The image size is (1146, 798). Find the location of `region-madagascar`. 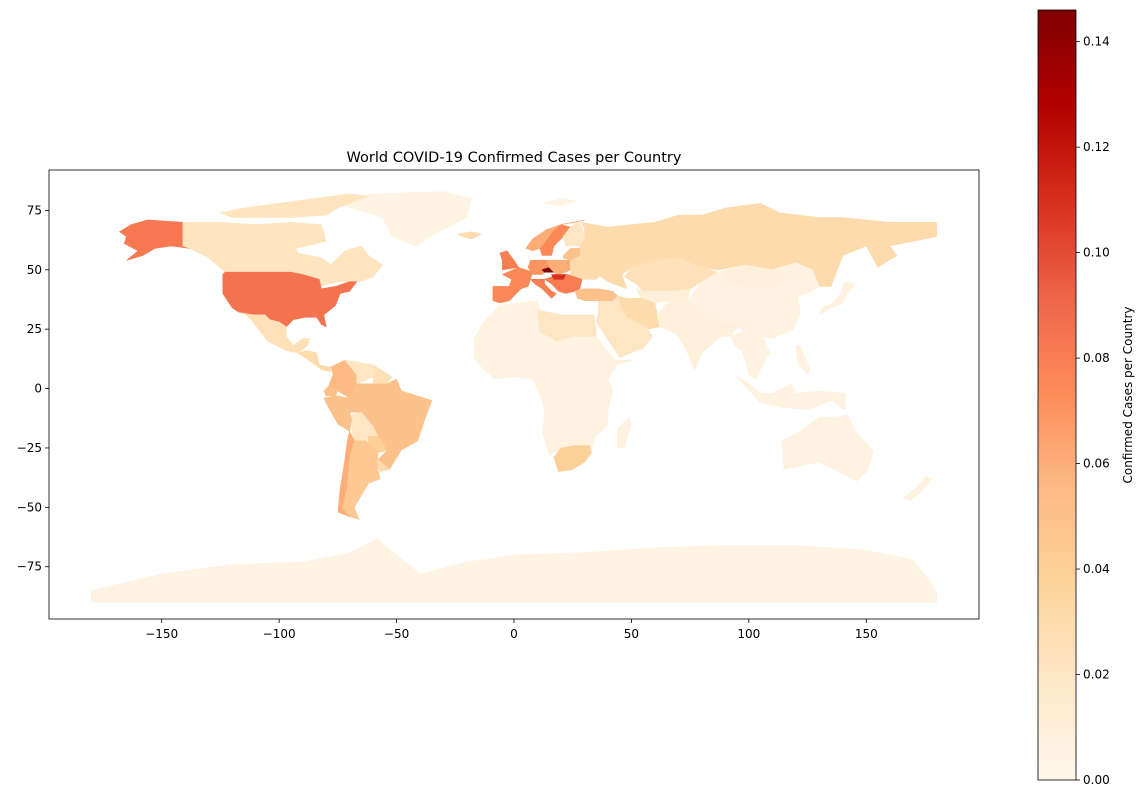

region-madagascar is located at coordinates (624, 432).